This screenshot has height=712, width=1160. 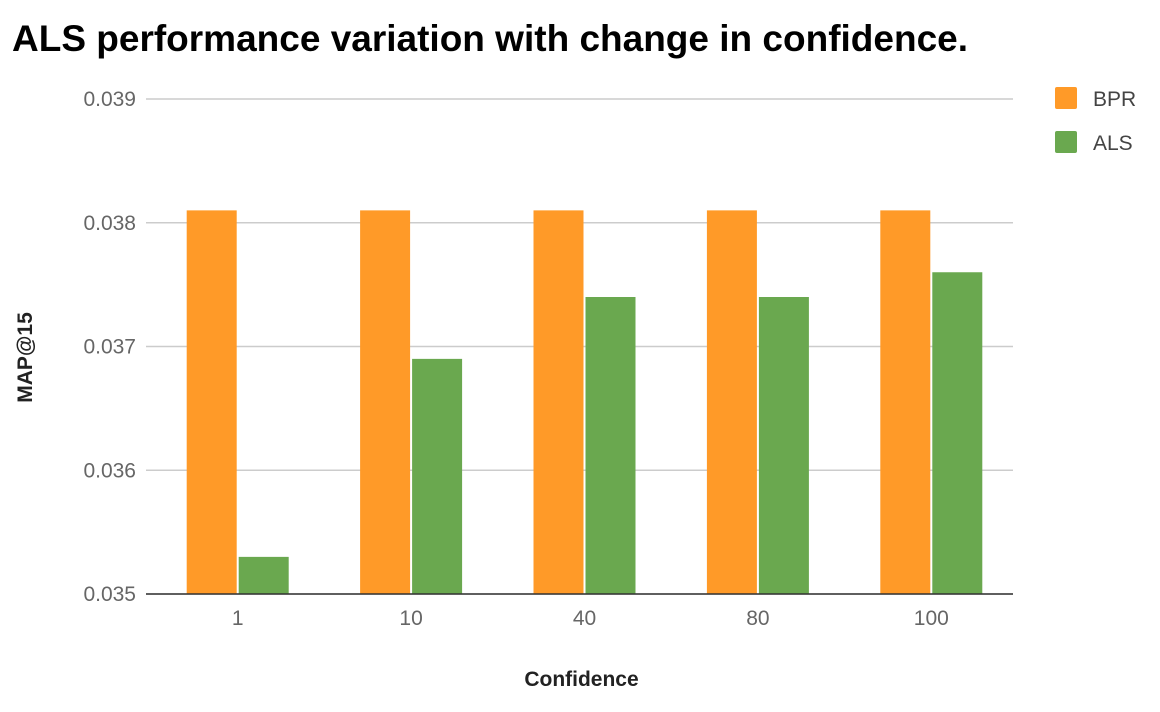 What do you see at coordinates (25, 357) in the screenshot?
I see `y-axis-title: MAP@15` at bounding box center [25, 357].